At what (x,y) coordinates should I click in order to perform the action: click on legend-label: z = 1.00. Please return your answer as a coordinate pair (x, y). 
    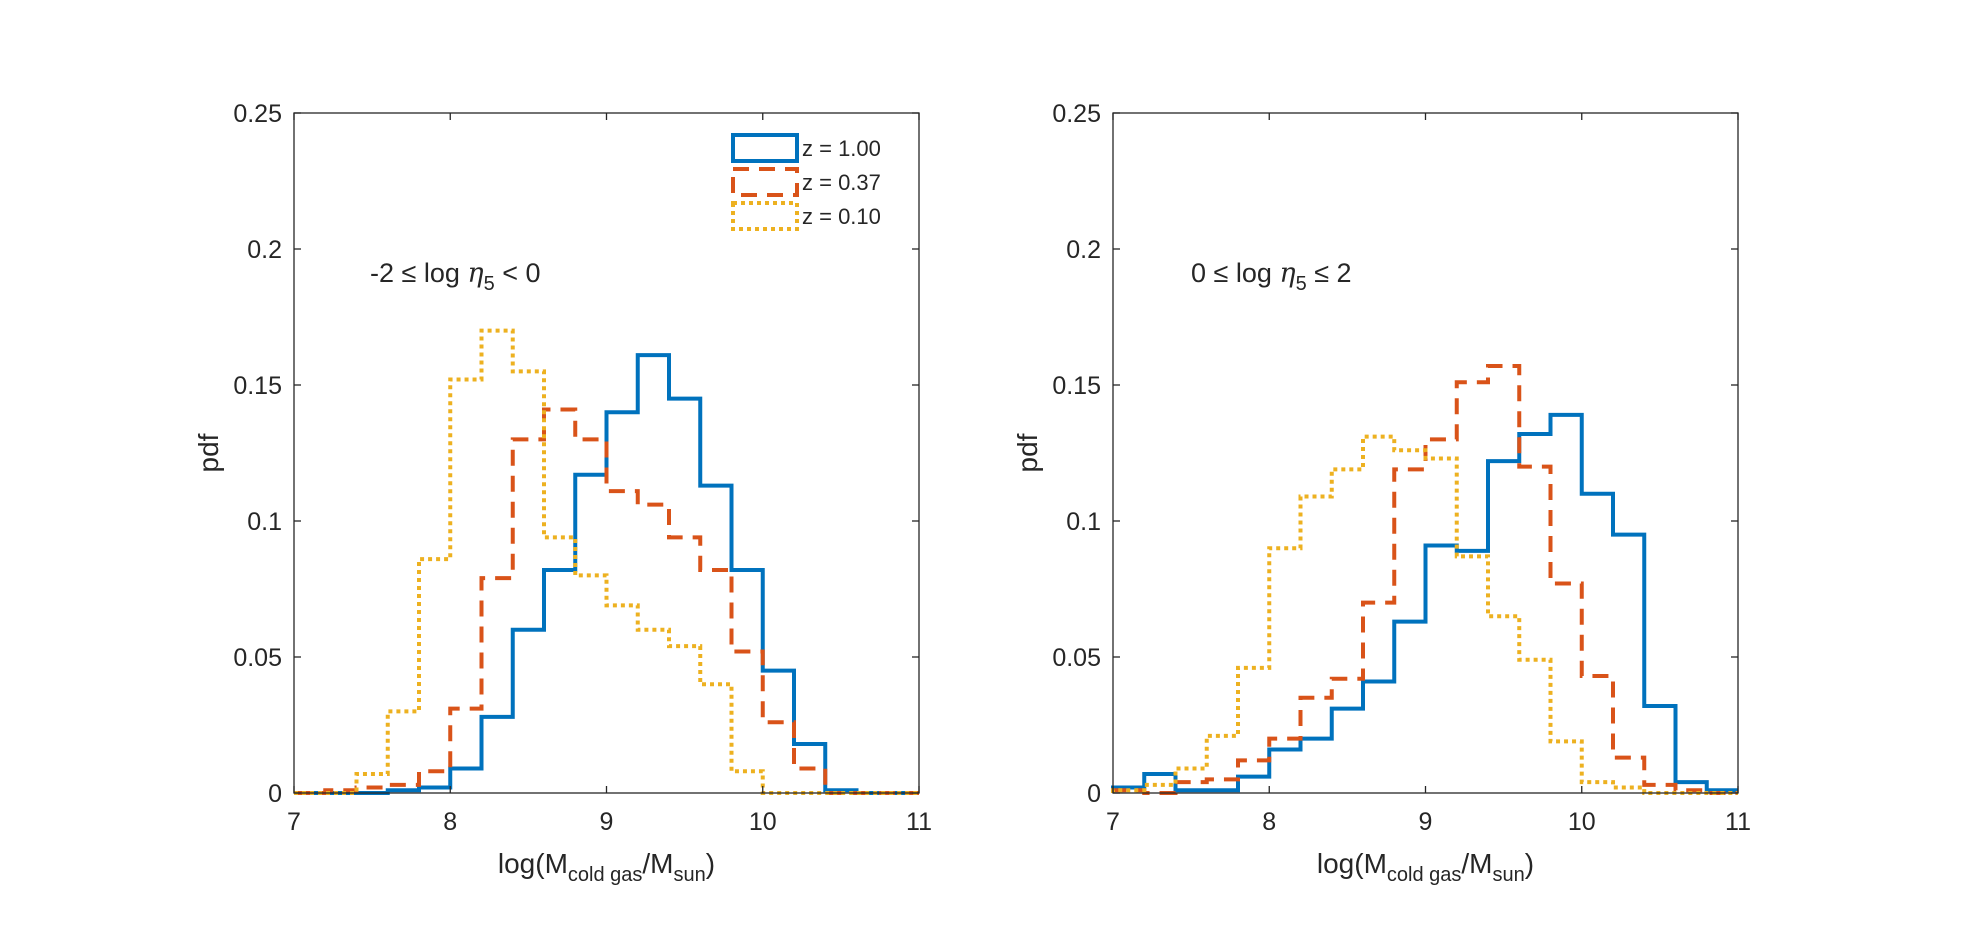
    Looking at the image, I should click on (841, 148).